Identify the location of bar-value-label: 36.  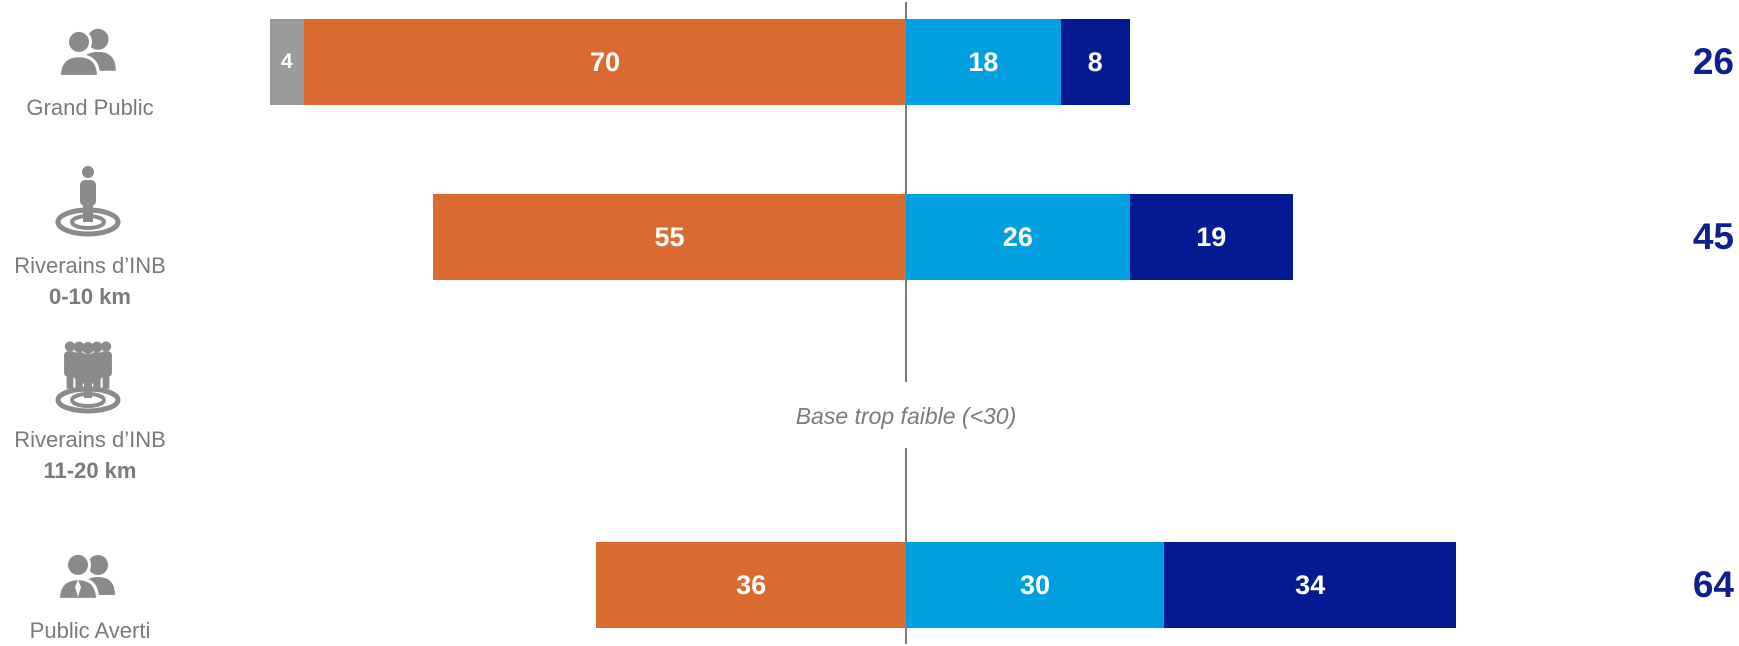
(751, 585).